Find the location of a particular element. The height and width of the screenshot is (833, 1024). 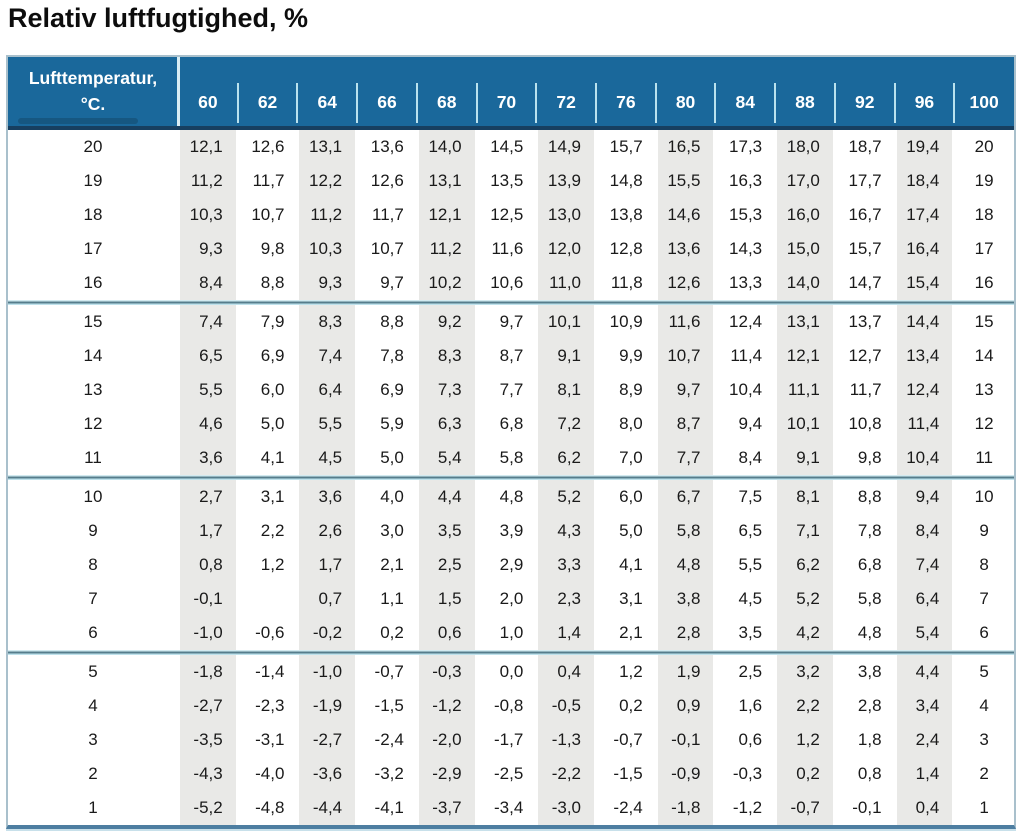

dewpoint-cell: -3,1 is located at coordinates (270, 739).